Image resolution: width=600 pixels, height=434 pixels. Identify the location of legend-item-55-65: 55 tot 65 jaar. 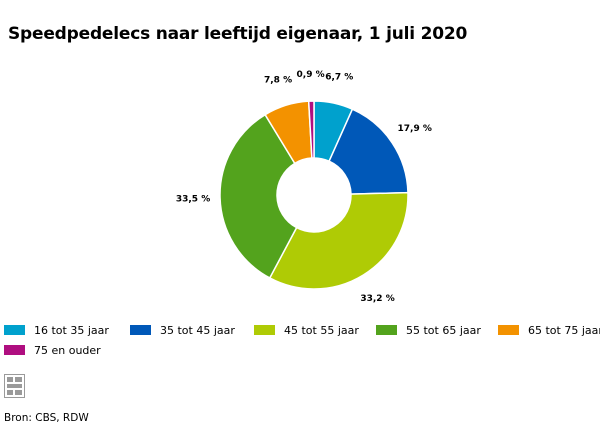
(428, 330).